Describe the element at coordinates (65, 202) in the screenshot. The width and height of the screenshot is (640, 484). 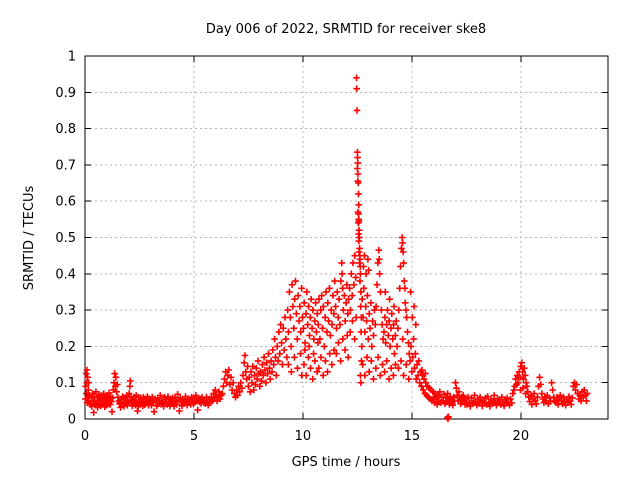
I see `svg-text: 0.6` at that location.